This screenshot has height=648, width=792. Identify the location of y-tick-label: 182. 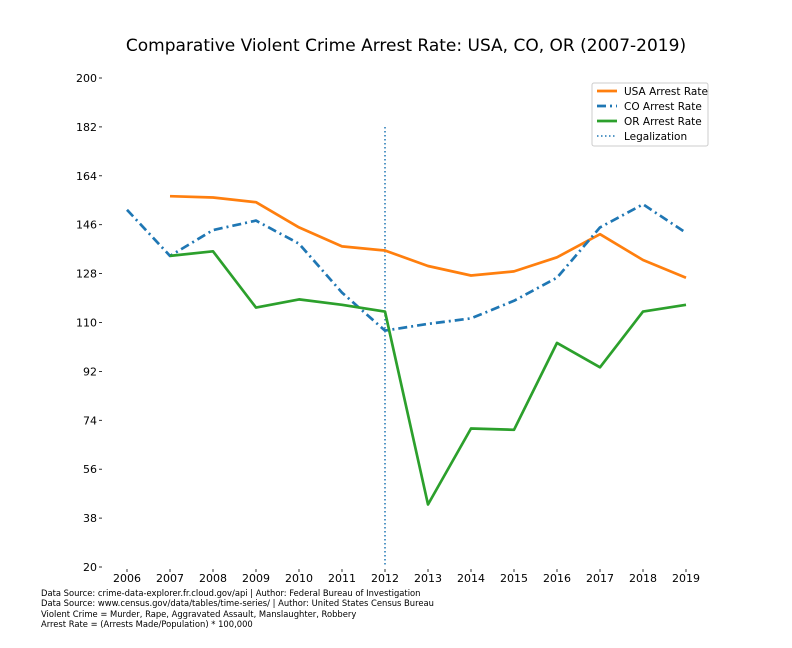
(86, 127).